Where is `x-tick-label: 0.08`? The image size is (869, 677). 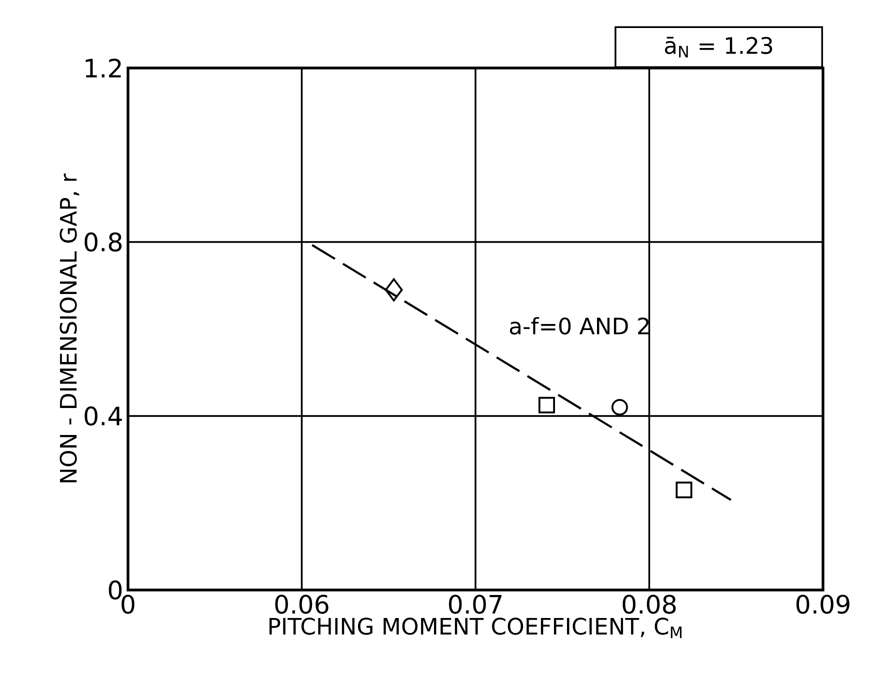 x-tick-label: 0.08 is located at coordinates (649, 604).